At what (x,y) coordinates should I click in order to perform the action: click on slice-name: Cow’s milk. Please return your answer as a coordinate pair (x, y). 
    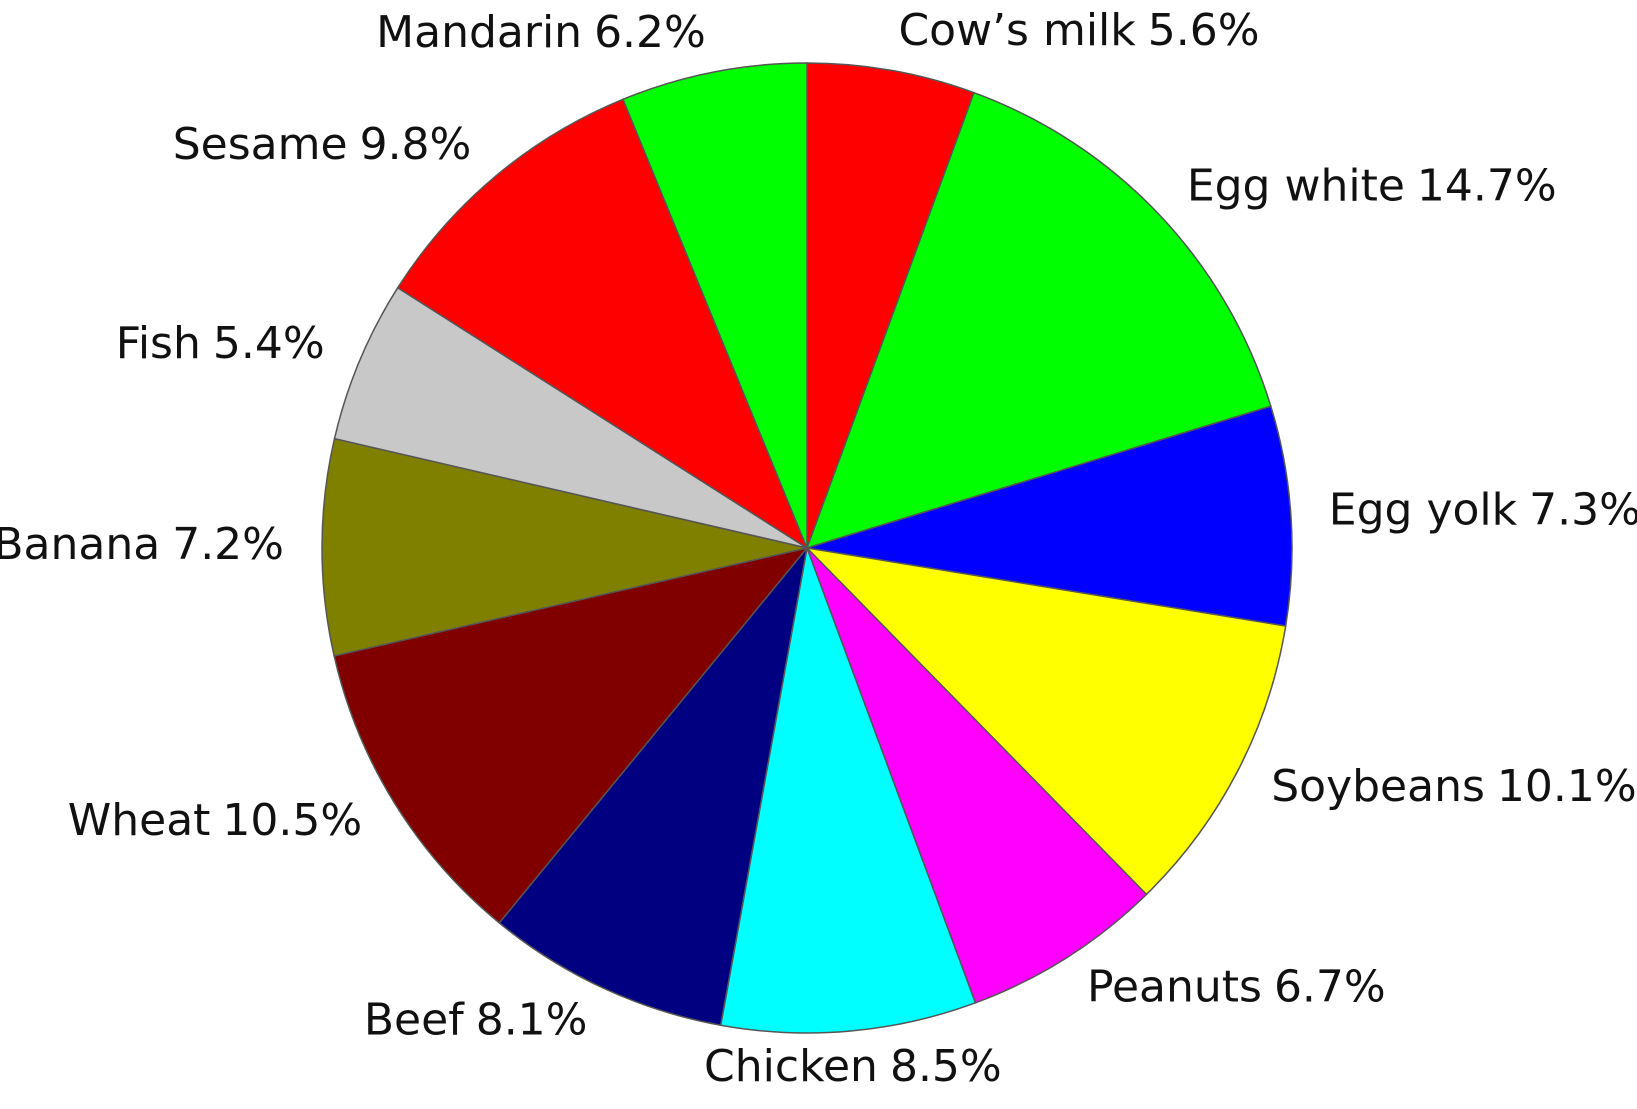
    Looking at the image, I should click on (1017, 30).